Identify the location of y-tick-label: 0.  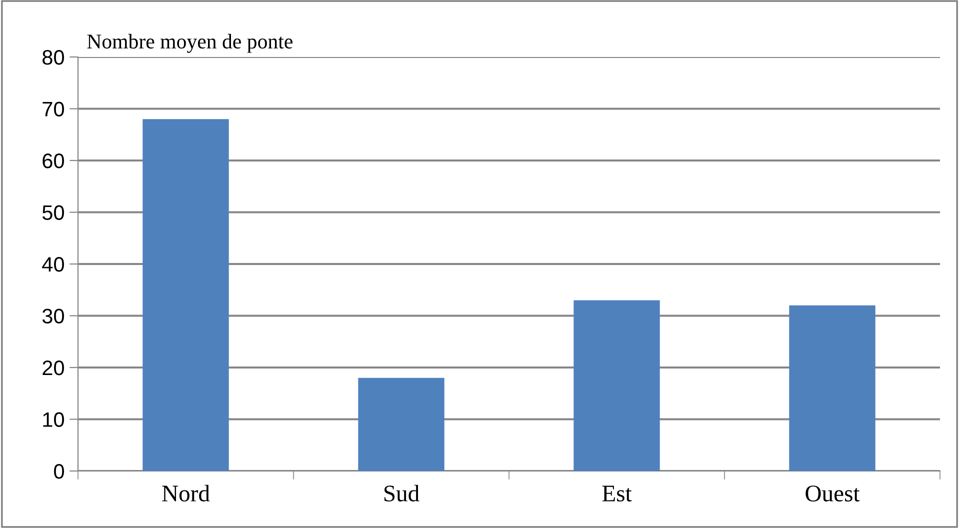
(59, 471).